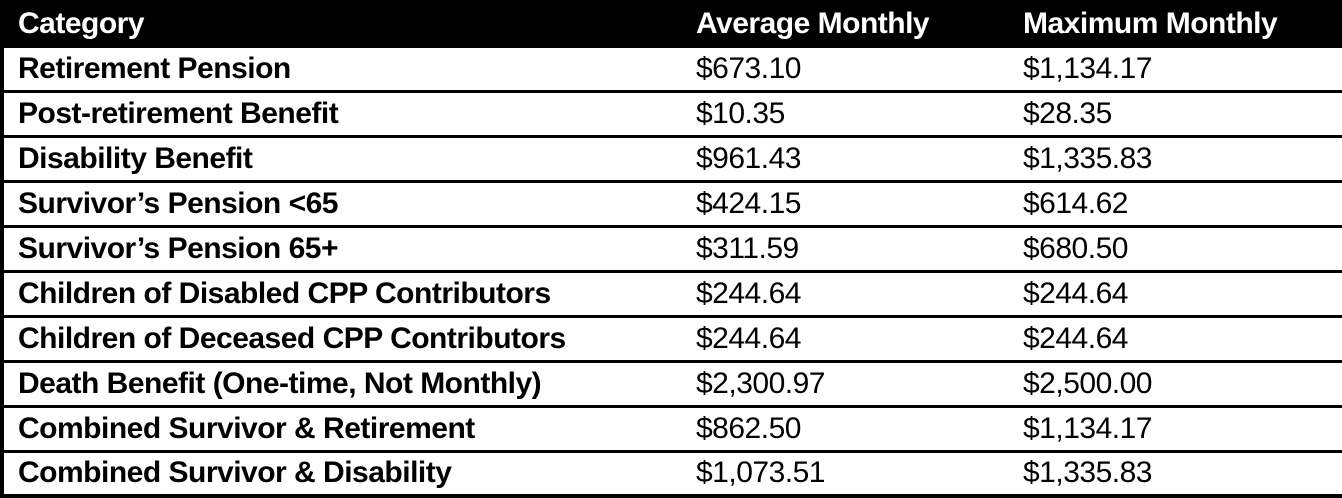  I want to click on cell-maximum-monthly: $680.50, so click(1175, 247).